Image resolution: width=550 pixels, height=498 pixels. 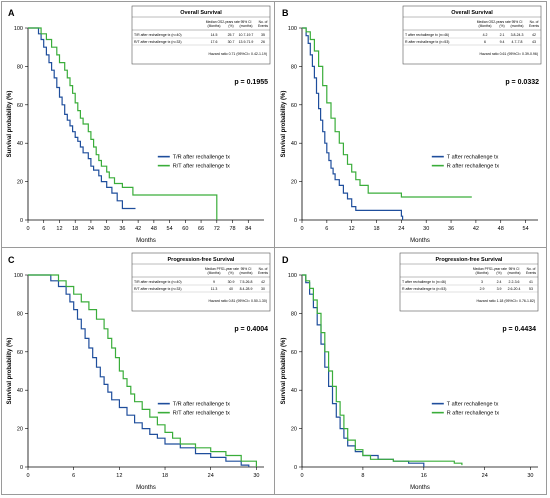 What do you see at coordinates (326, 229) in the screenshot?
I see `x-tick-label: 6` at bounding box center [326, 229].